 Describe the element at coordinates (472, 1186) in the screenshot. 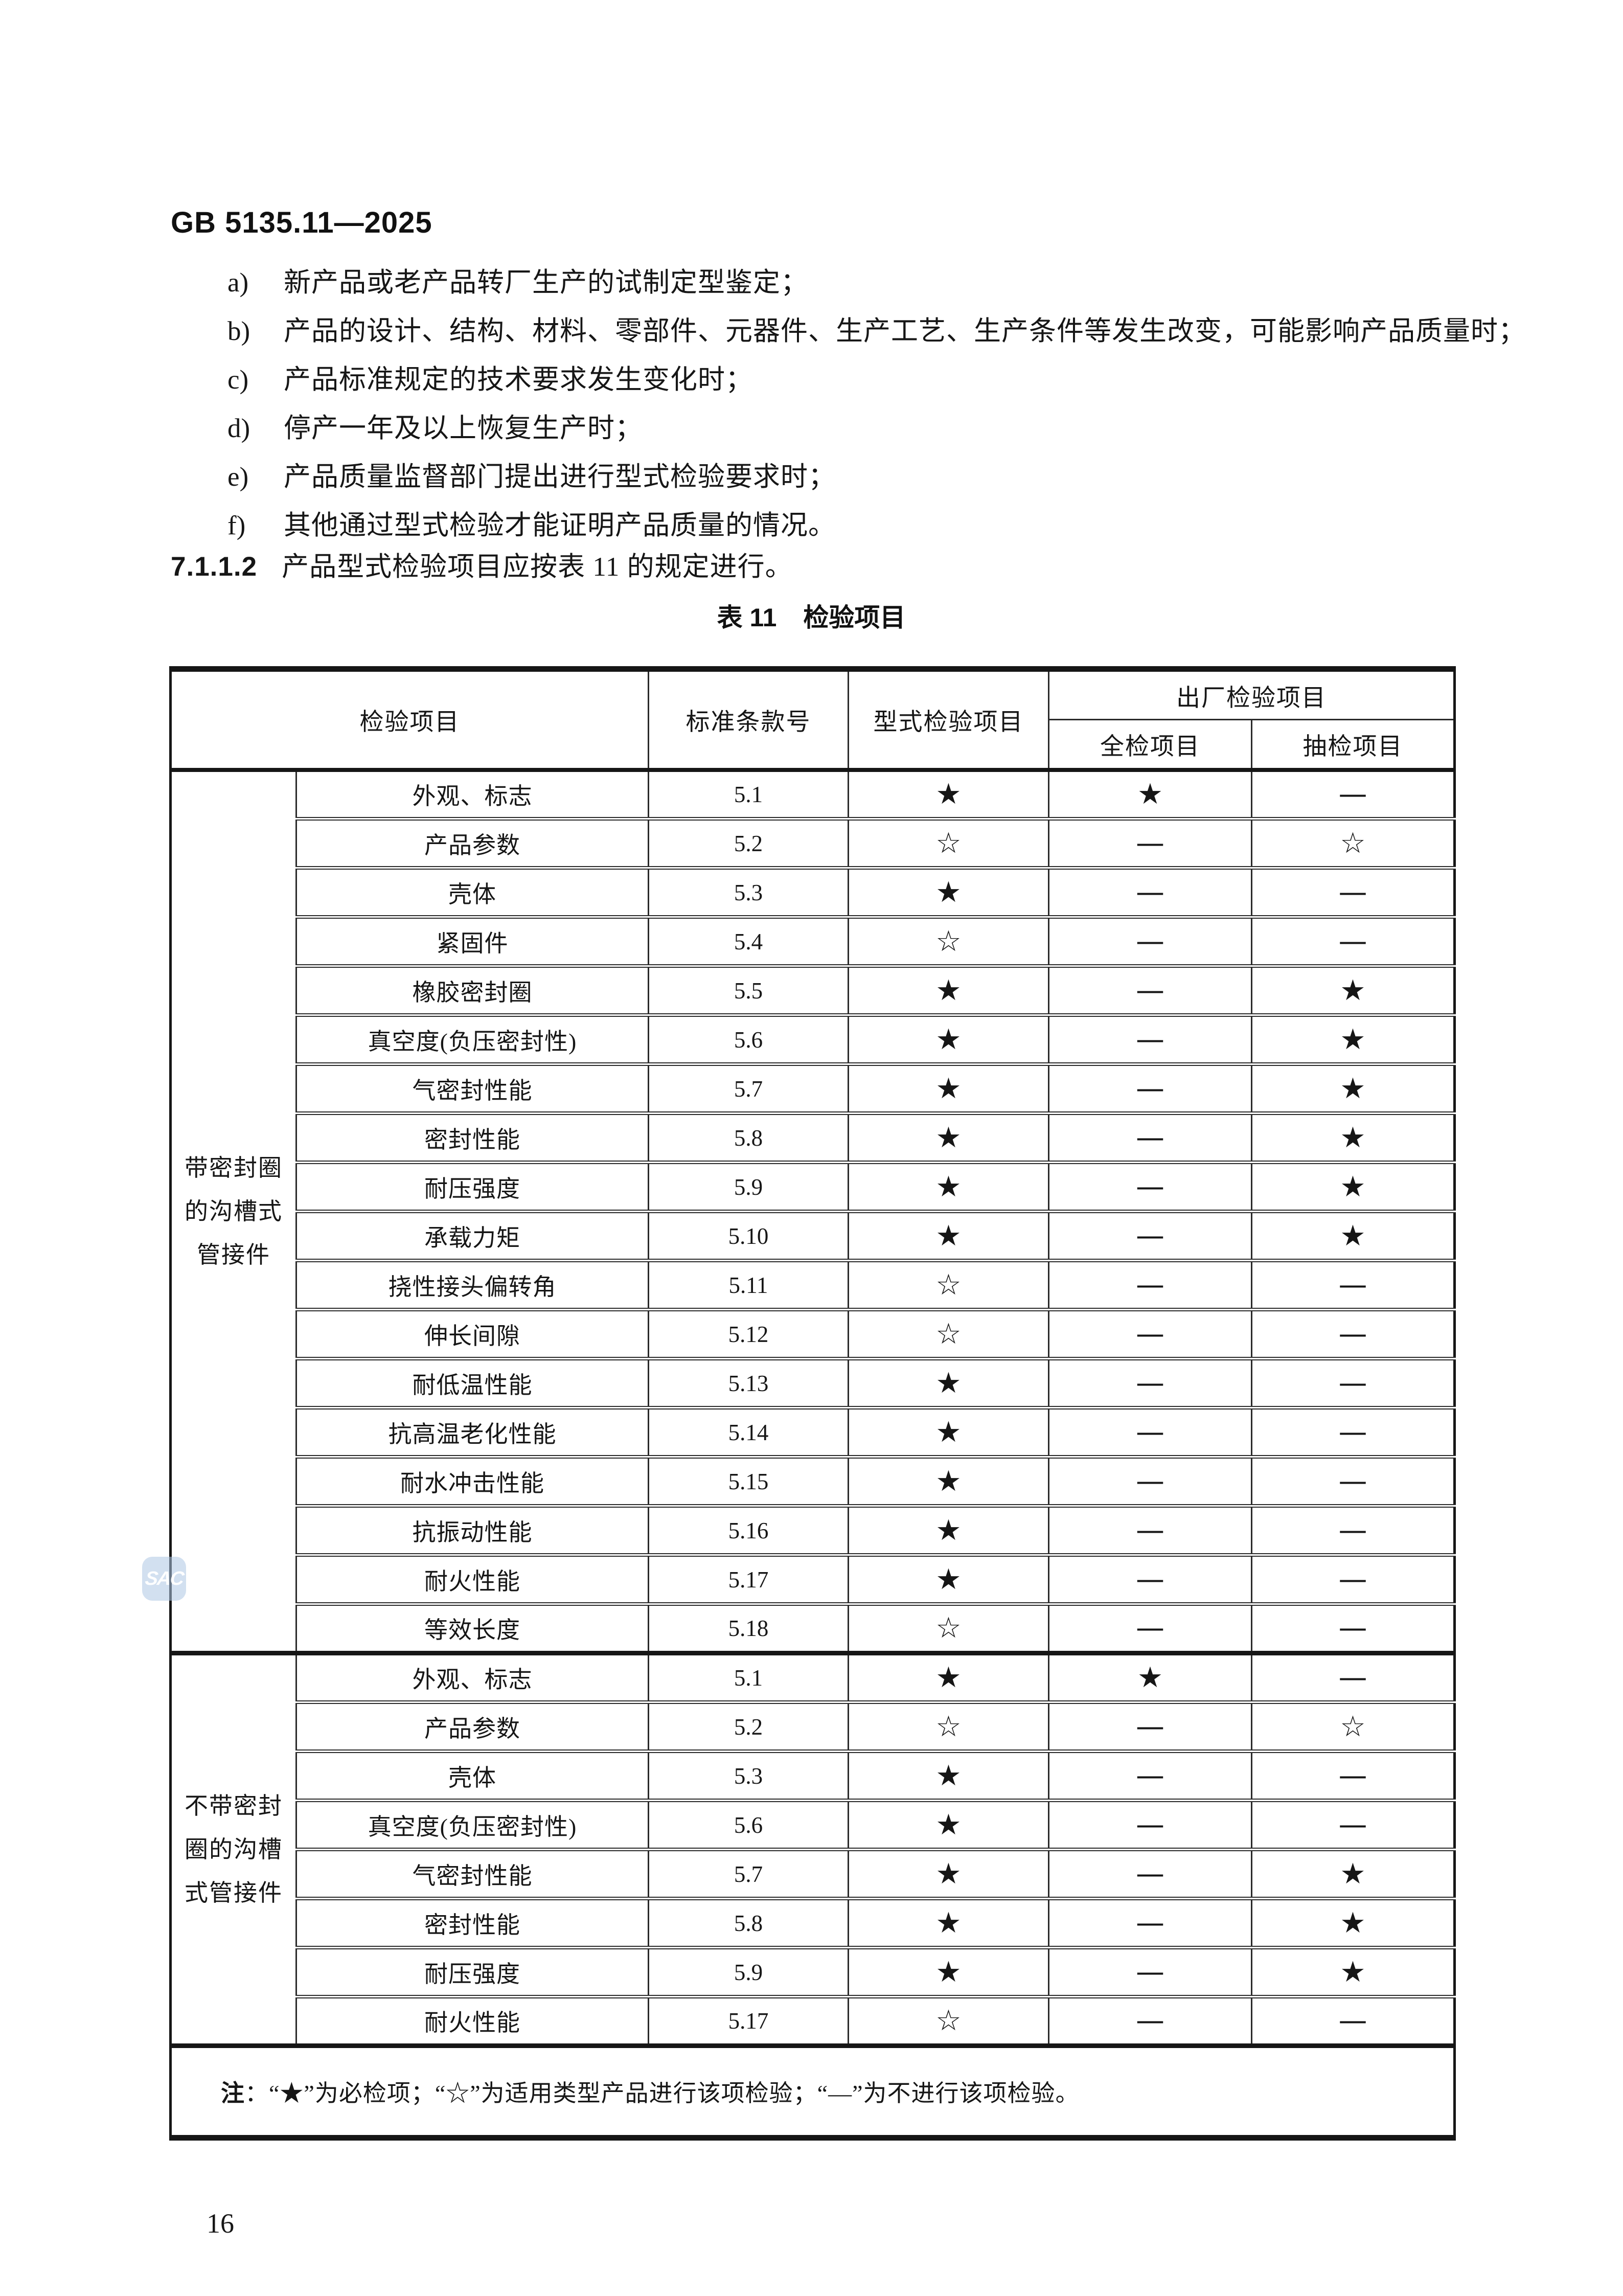

I see `inspection-item-cell: 耐压强度` at that location.